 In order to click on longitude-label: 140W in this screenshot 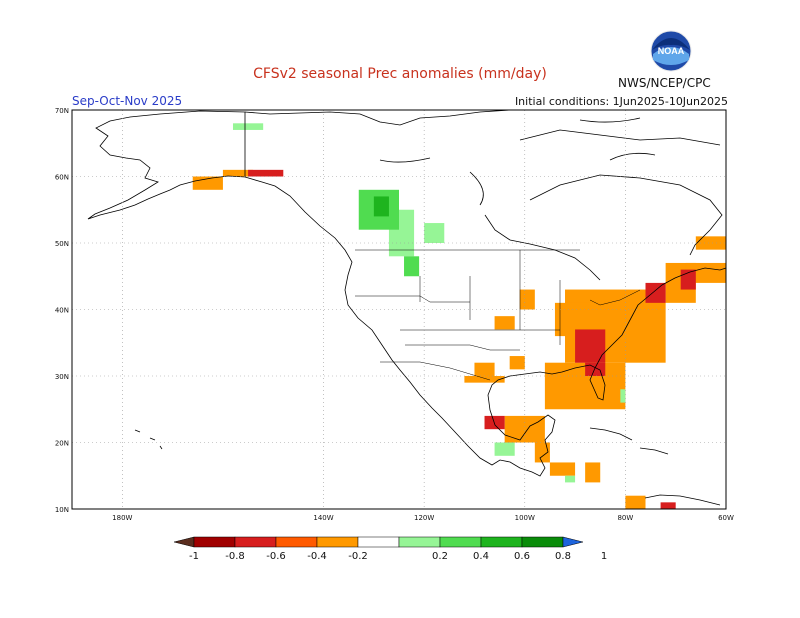, I will do `click(323, 518)`.